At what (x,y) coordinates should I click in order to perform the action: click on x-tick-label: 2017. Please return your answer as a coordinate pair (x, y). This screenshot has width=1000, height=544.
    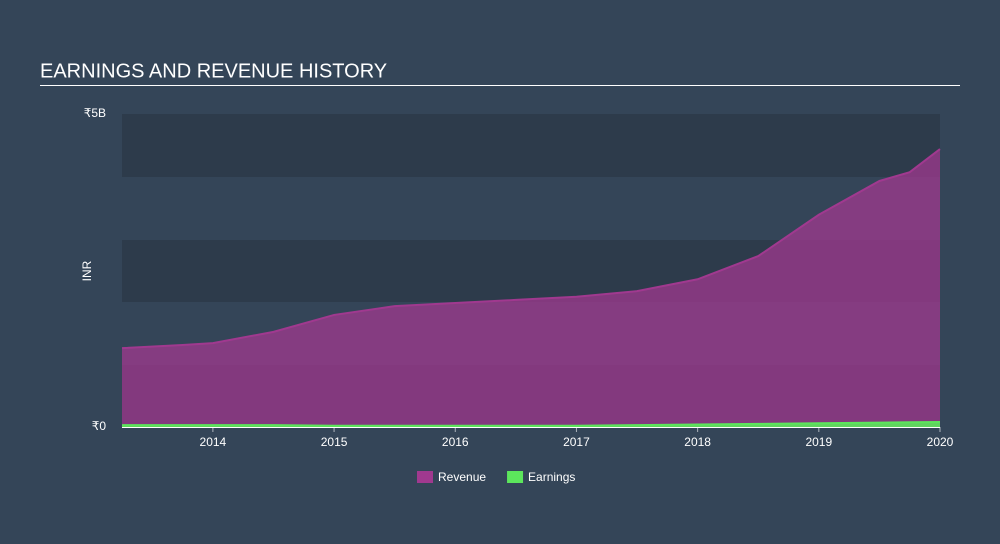
    Looking at the image, I should click on (576, 442).